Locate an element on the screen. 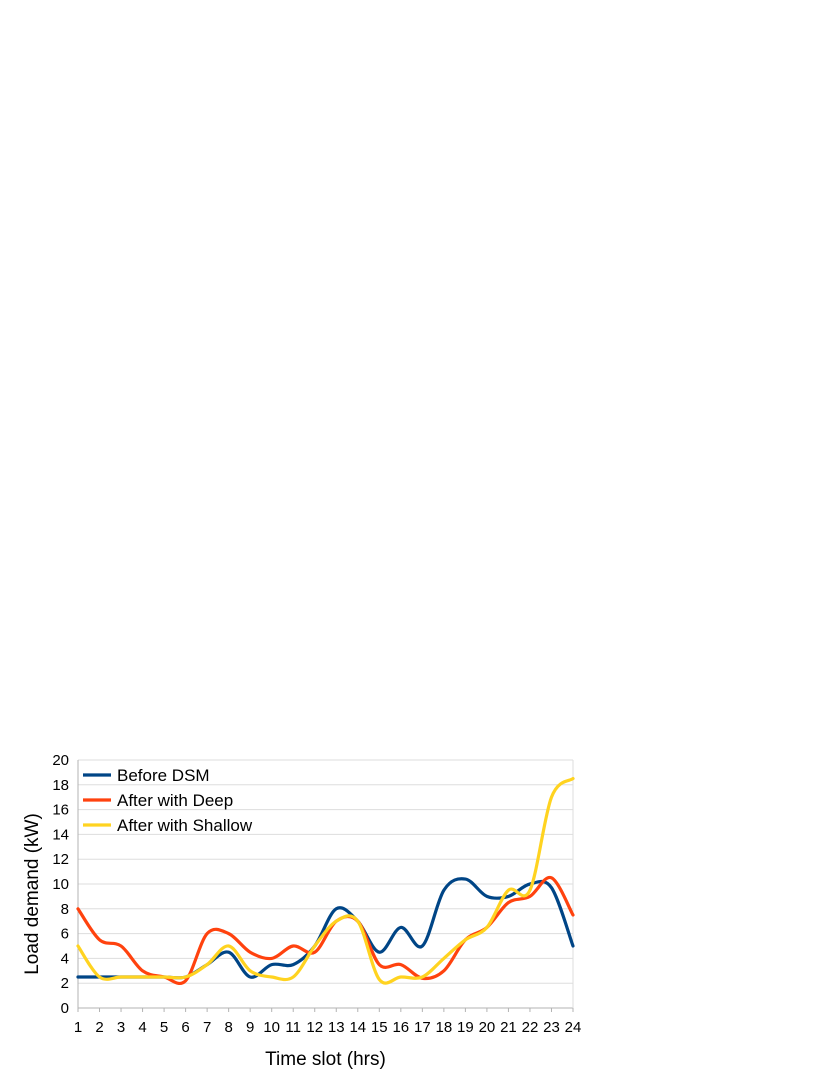  legend-label: After with Shallow is located at coordinates (185, 825).